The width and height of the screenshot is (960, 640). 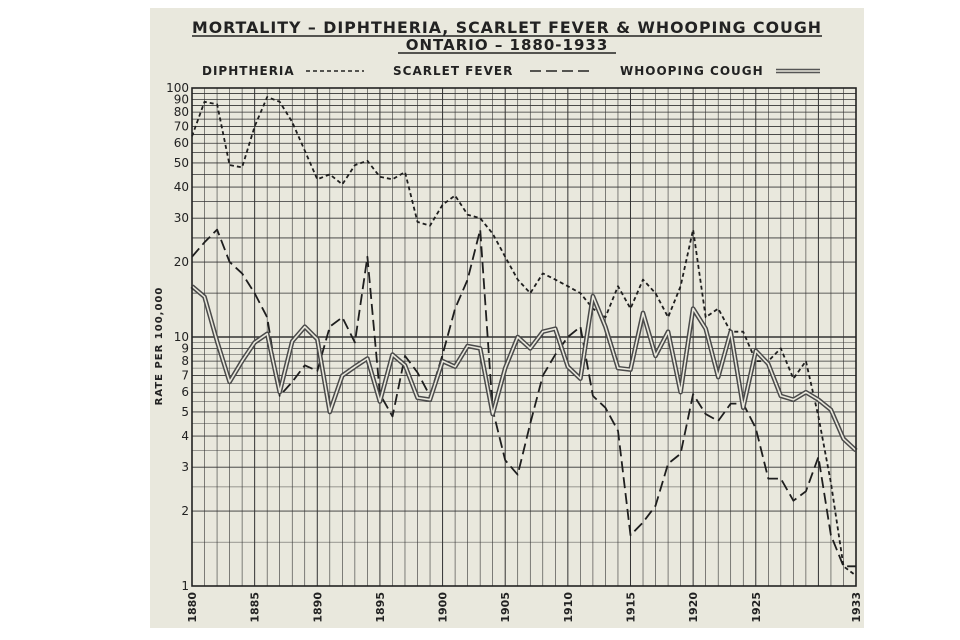 I want to click on y-tick-label: 9, so click(x=185, y=348).